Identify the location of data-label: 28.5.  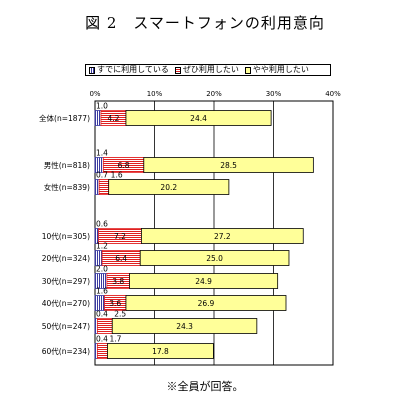
(228, 165).